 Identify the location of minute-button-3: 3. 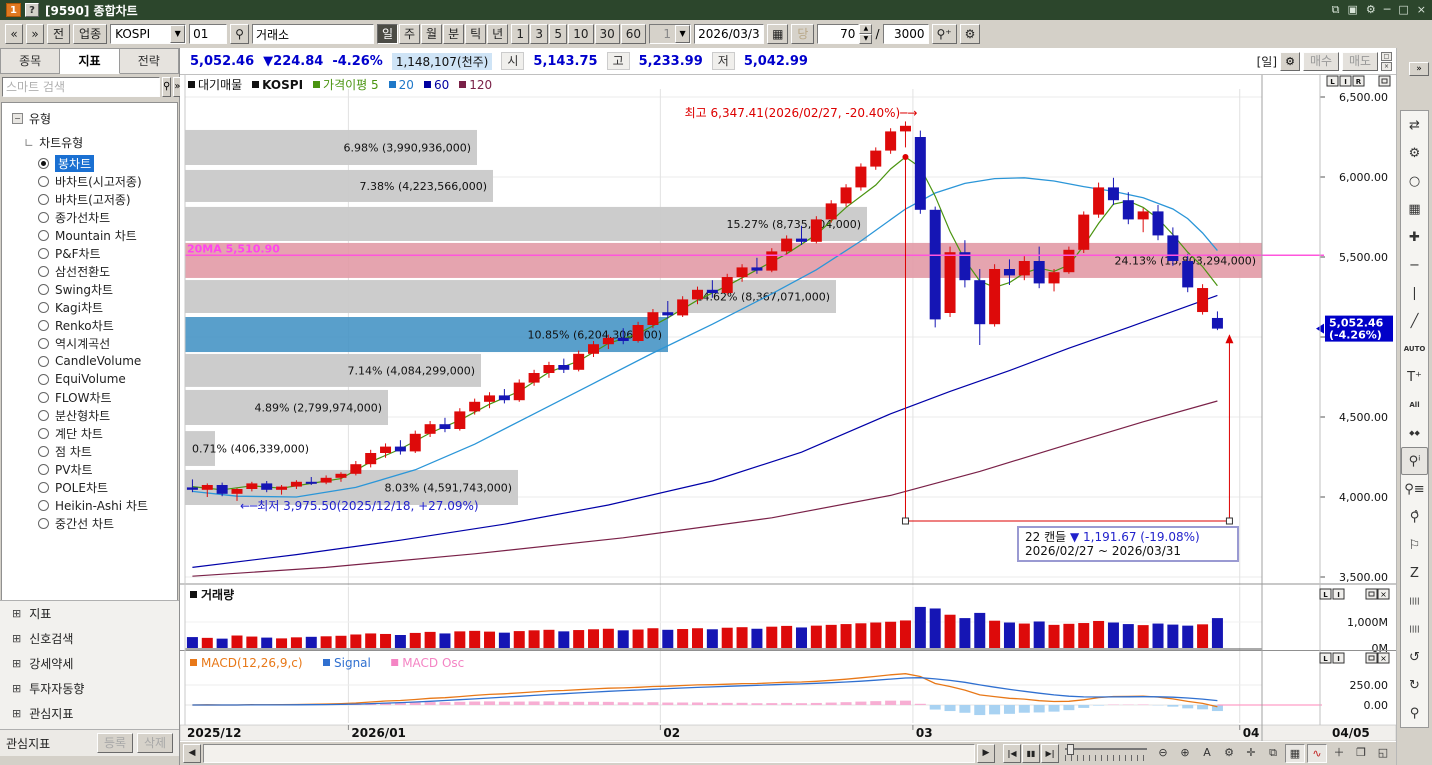
(539, 34).